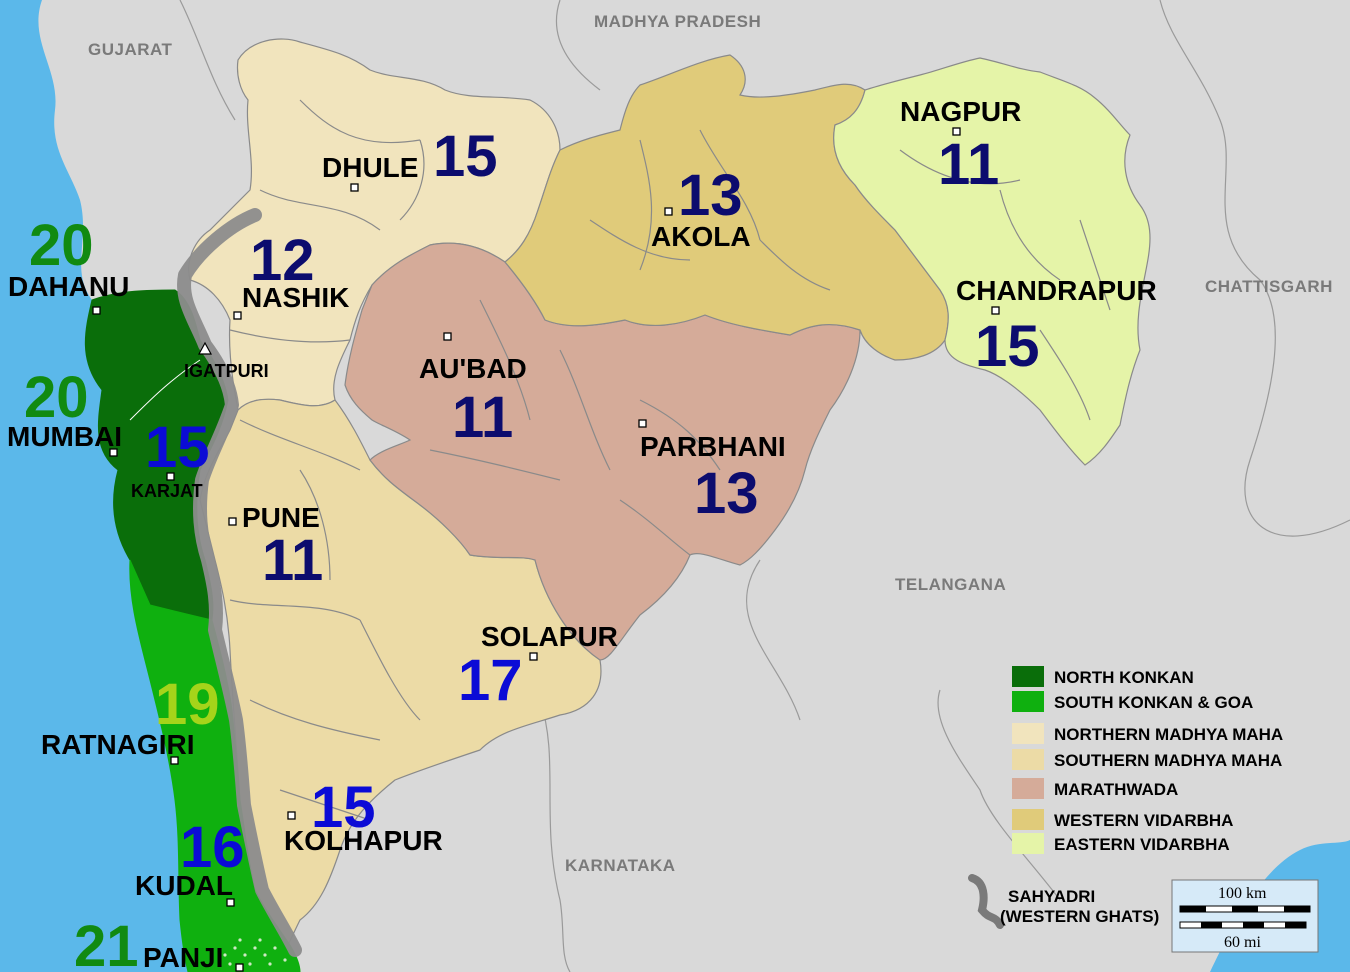  What do you see at coordinates (710, 195) in the screenshot?
I see `value-akola: 13` at bounding box center [710, 195].